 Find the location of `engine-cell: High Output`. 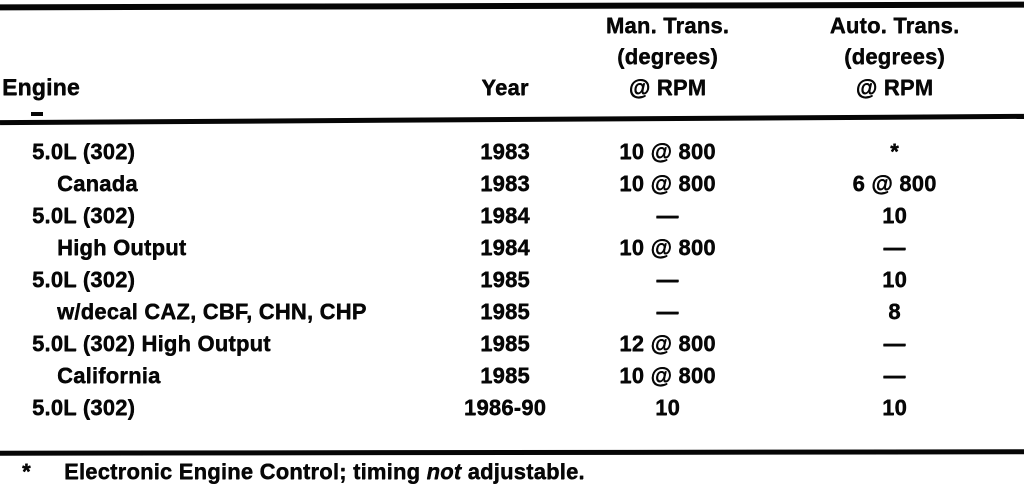

engine-cell: High Output is located at coordinates (122, 247).